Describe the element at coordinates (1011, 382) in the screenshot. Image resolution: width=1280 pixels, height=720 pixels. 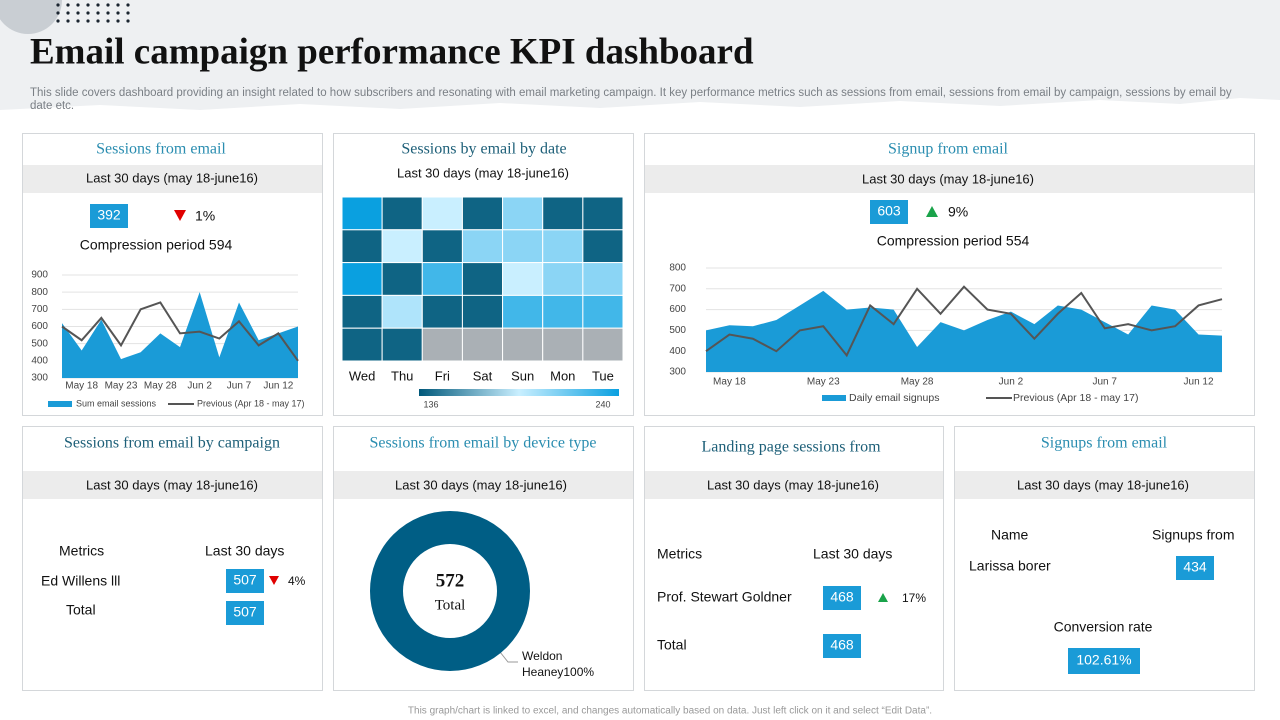
I see `x-tick-label: Jun 2` at that location.